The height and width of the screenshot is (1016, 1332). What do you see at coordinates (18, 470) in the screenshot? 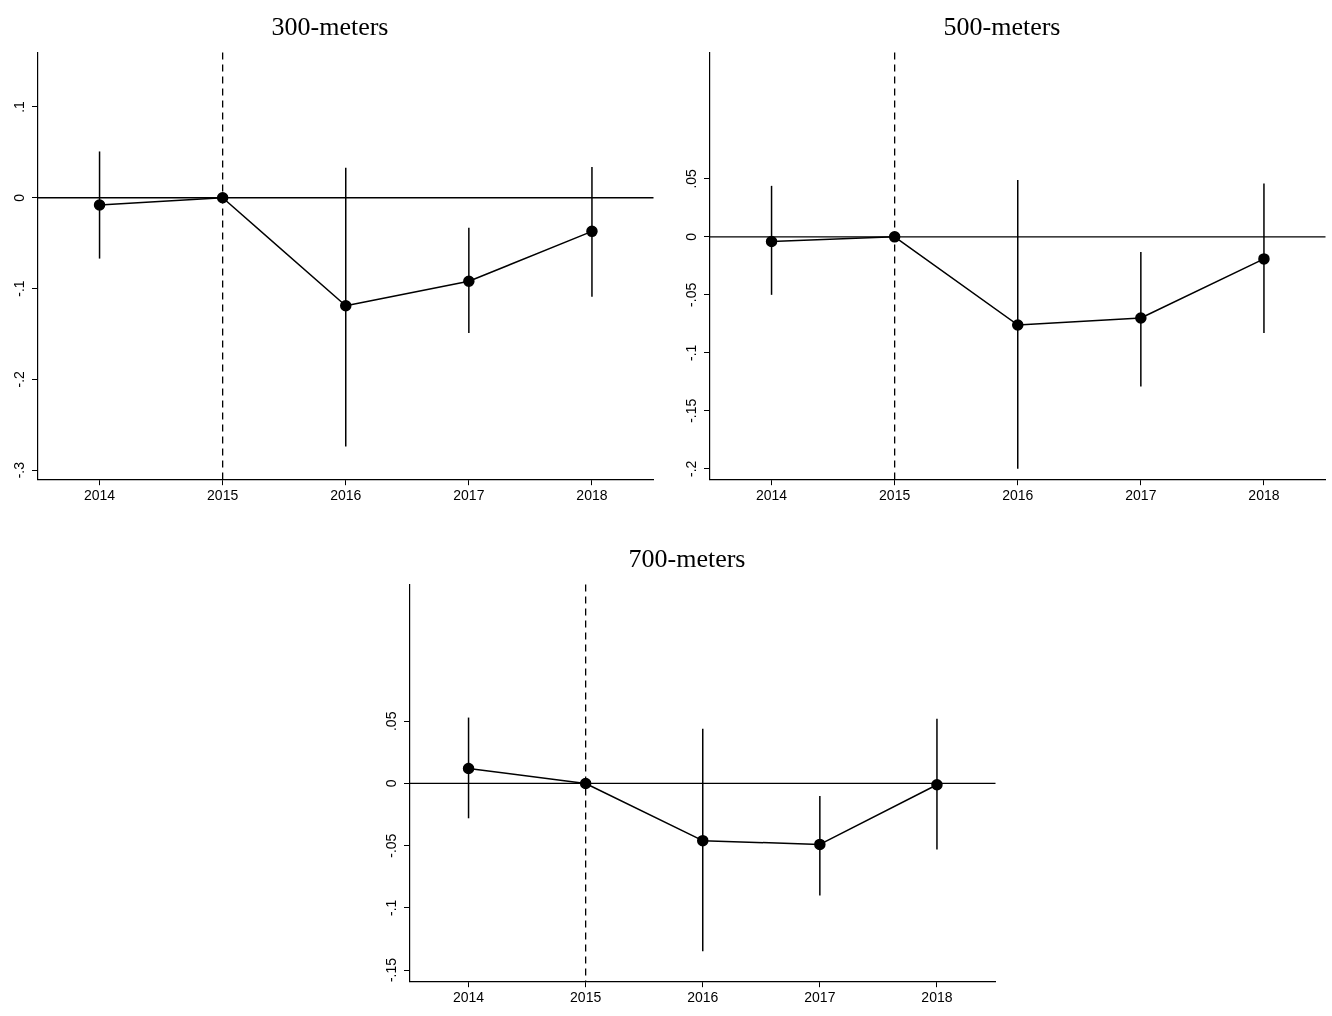
I see `y-tick-label: -.3` at bounding box center [18, 470].